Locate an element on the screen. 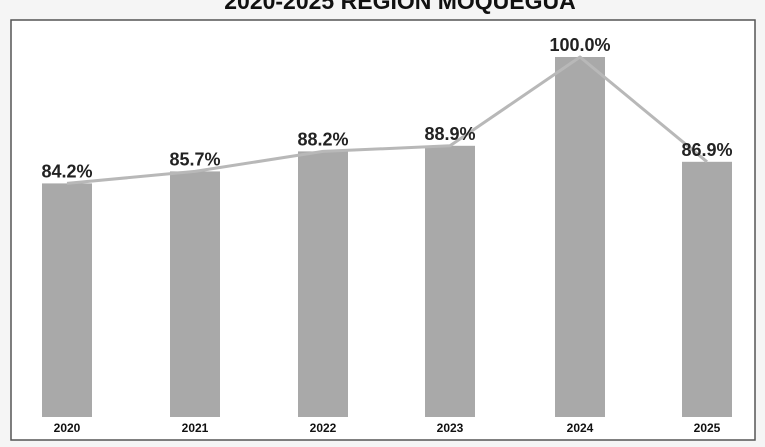 This screenshot has height=447, width=765. x-tick-2021: 2021 is located at coordinates (195, 428).